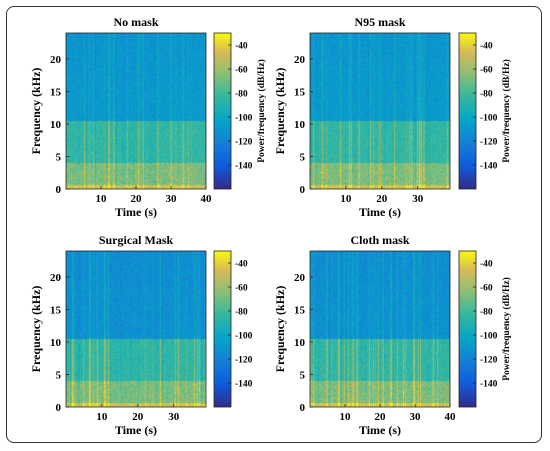 The width and height of the screenshot is (550, 451). What do you see at coordinates (379, 22) in the screenshot?
I see `panel-title: N95 mask` at bounding box center [379, 22].